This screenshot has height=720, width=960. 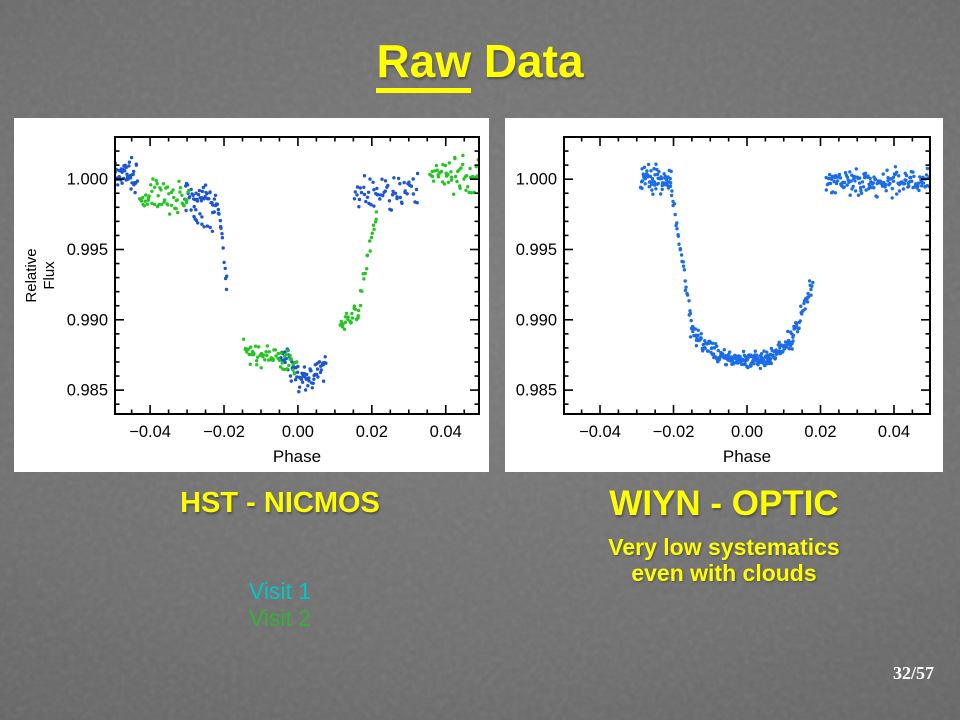 I want to click on visit-legend: Visit 1 Visit 2, so click(x=280, y=605).